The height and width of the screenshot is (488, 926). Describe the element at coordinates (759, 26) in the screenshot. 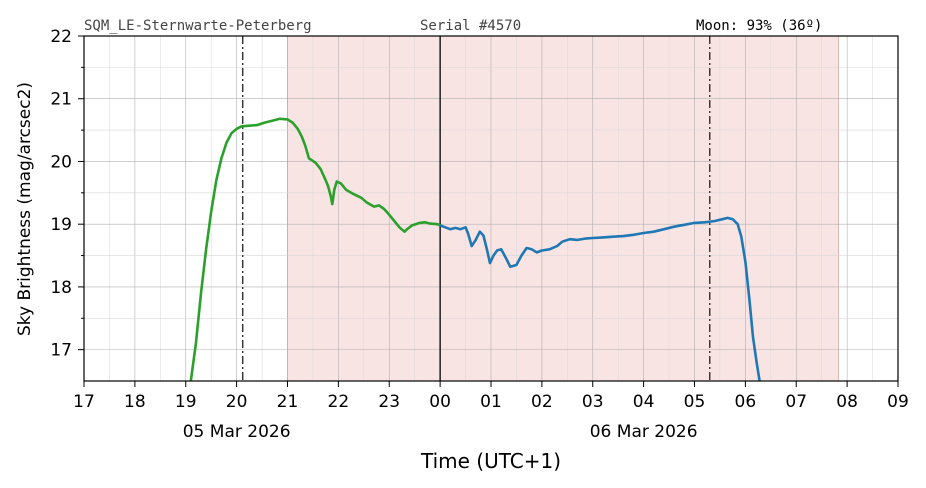

I see `moon-info: Moon: 93% (36º)` at that location.